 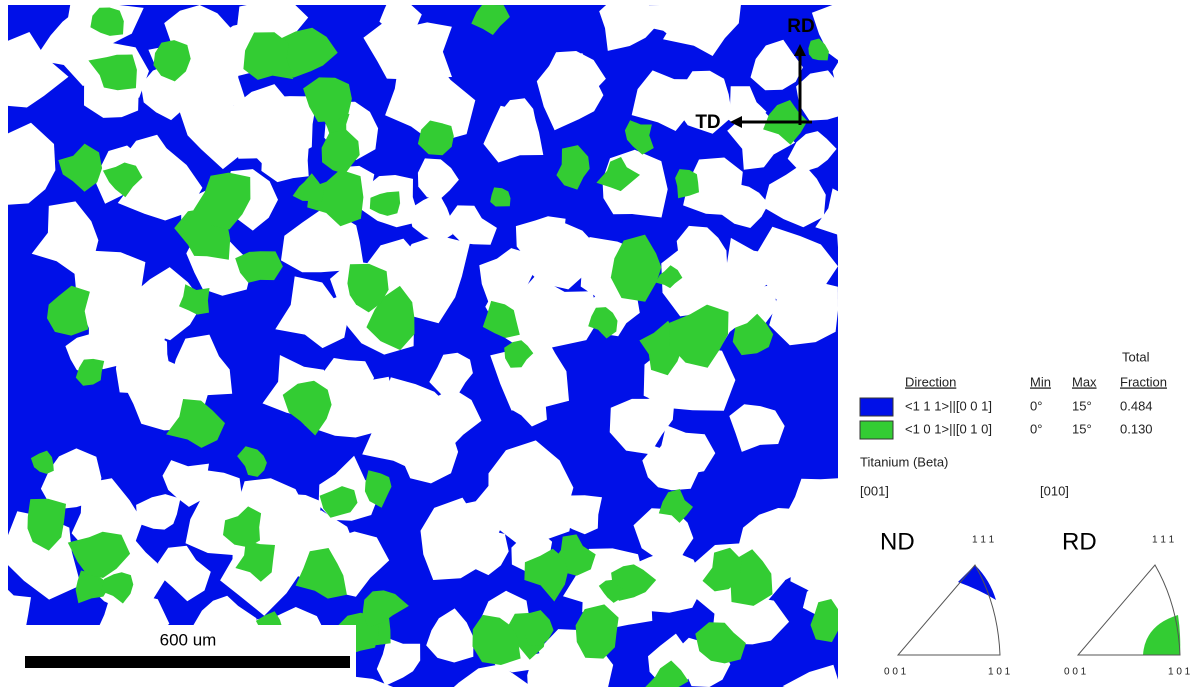 I want to click on pole-direction: [001], so click(x=874, y=490).